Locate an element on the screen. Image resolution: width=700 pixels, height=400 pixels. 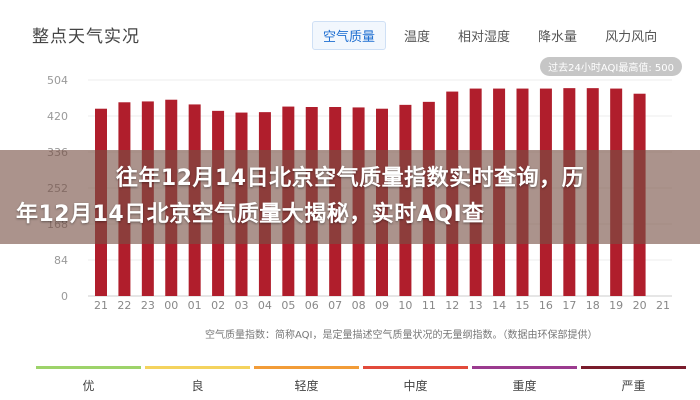
aqi-level-label: 轻度 is located at coordinates (306, 386).